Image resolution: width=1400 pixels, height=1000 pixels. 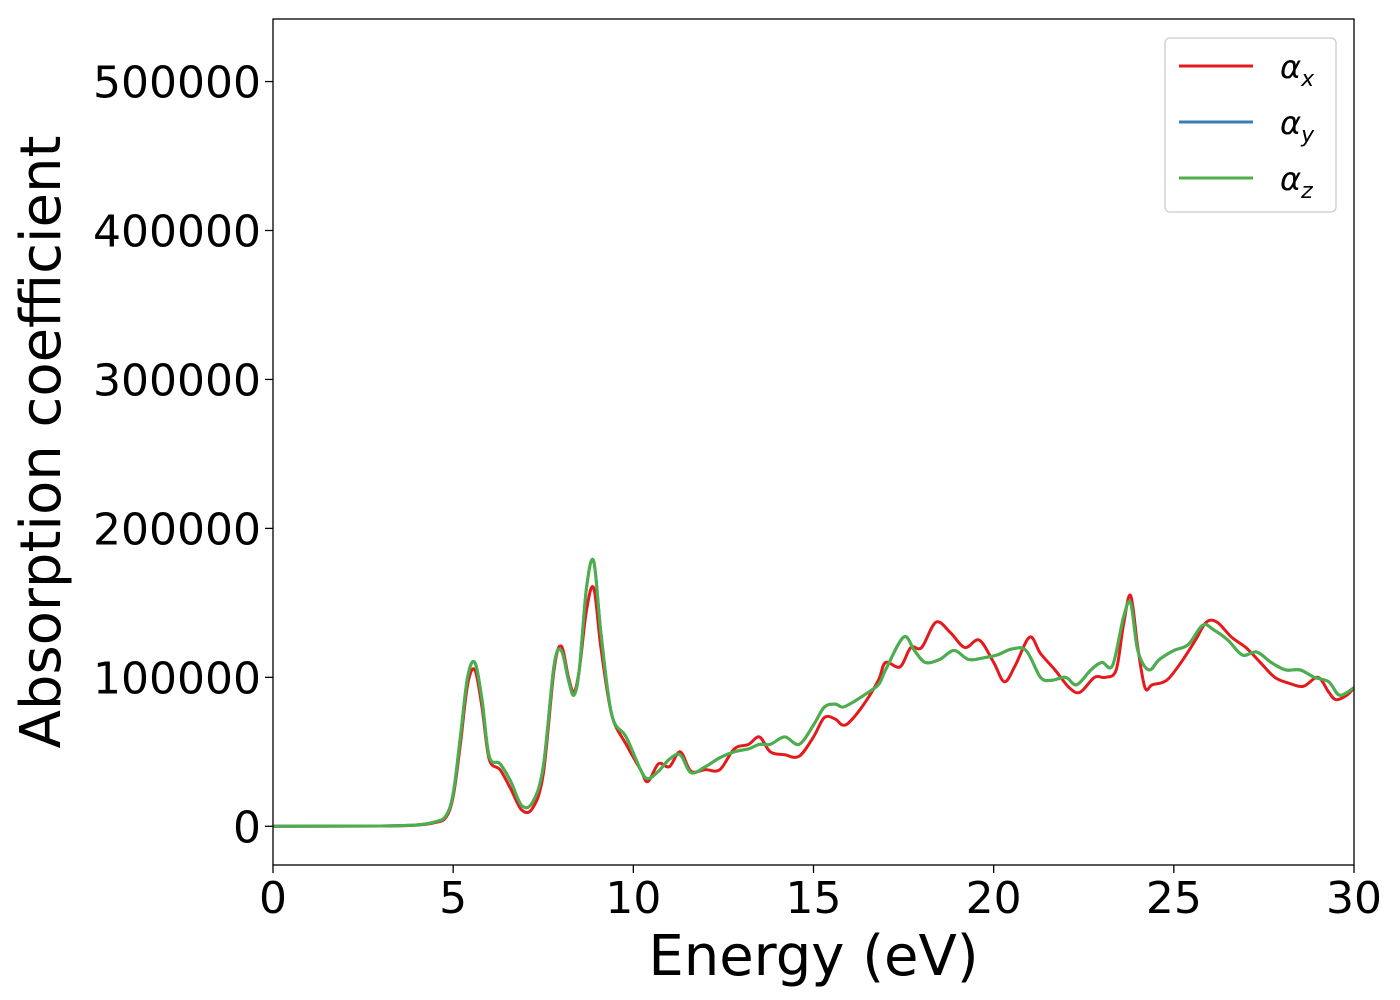 What do you see at coordinates (273, 898) in the screenshot?
I see `x-tick-label: 0` at bounding box center [273, 898].